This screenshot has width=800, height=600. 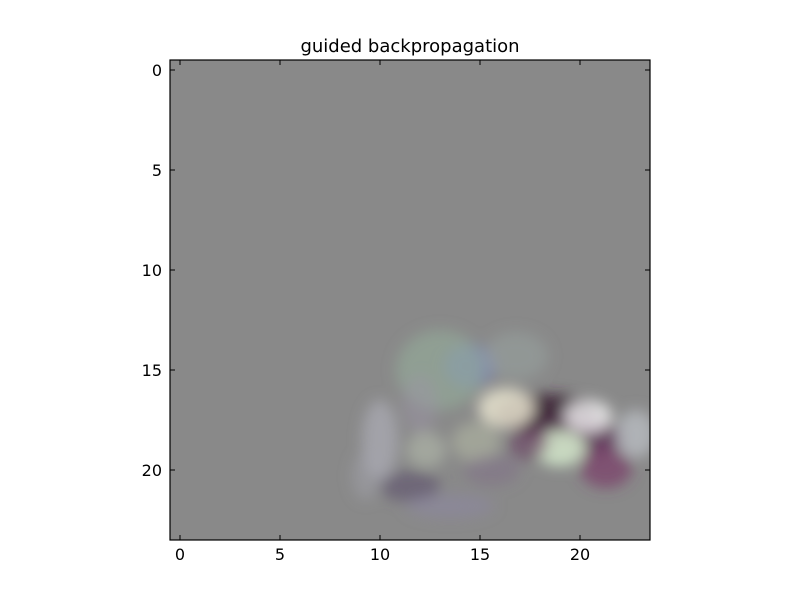 I want to click on x-tick-label: 15, so click(x=480, y=554).